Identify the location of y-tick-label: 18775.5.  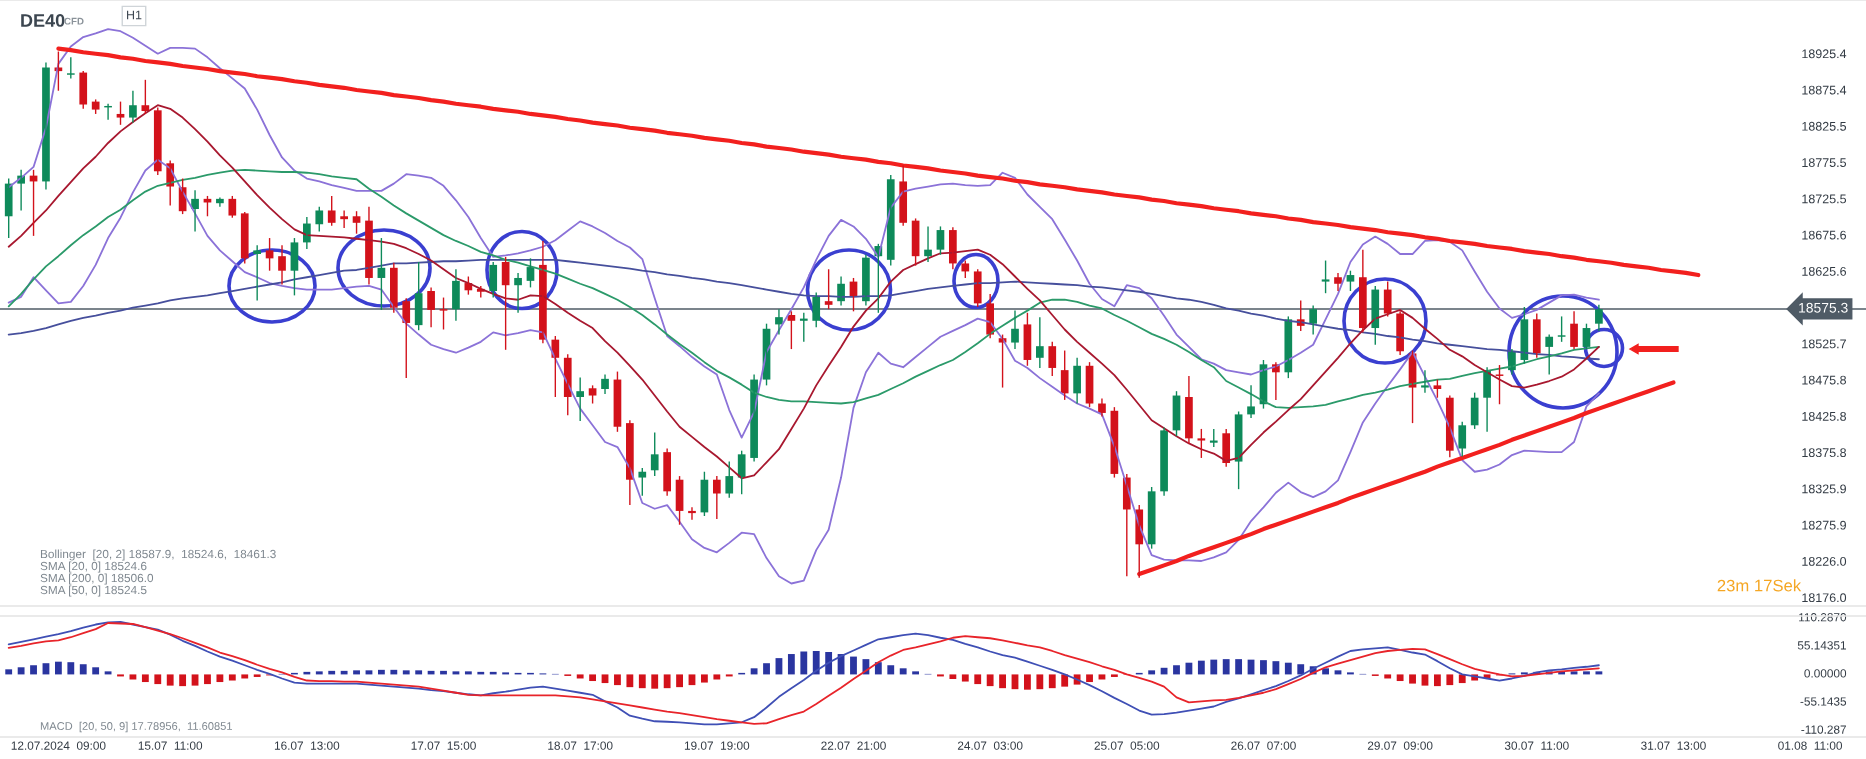
(1824, 163).